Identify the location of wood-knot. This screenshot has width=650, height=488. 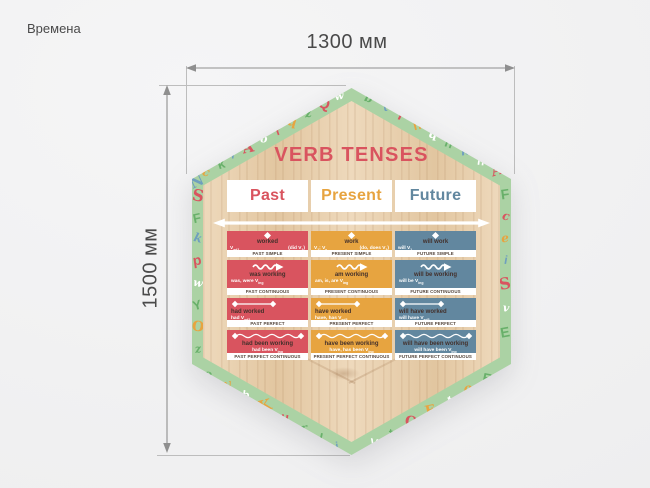
(343, 373).